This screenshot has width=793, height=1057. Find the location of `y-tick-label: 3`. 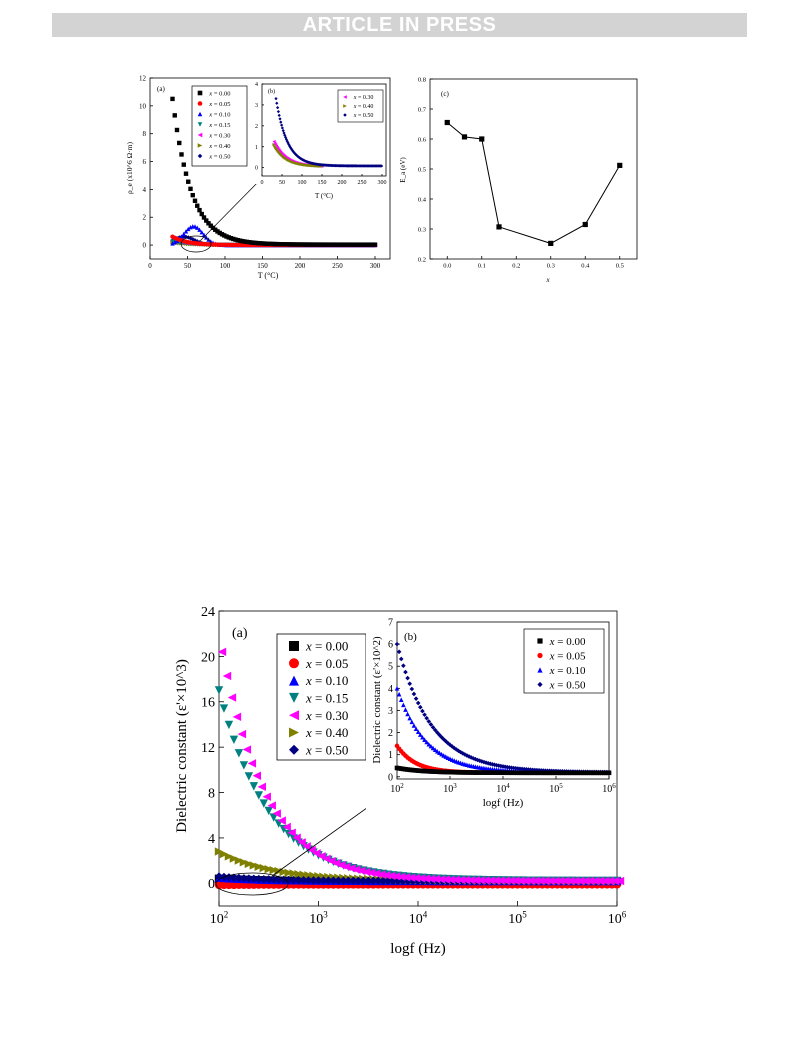

y-tick-label: 3 is located at coordinates (256, 106).